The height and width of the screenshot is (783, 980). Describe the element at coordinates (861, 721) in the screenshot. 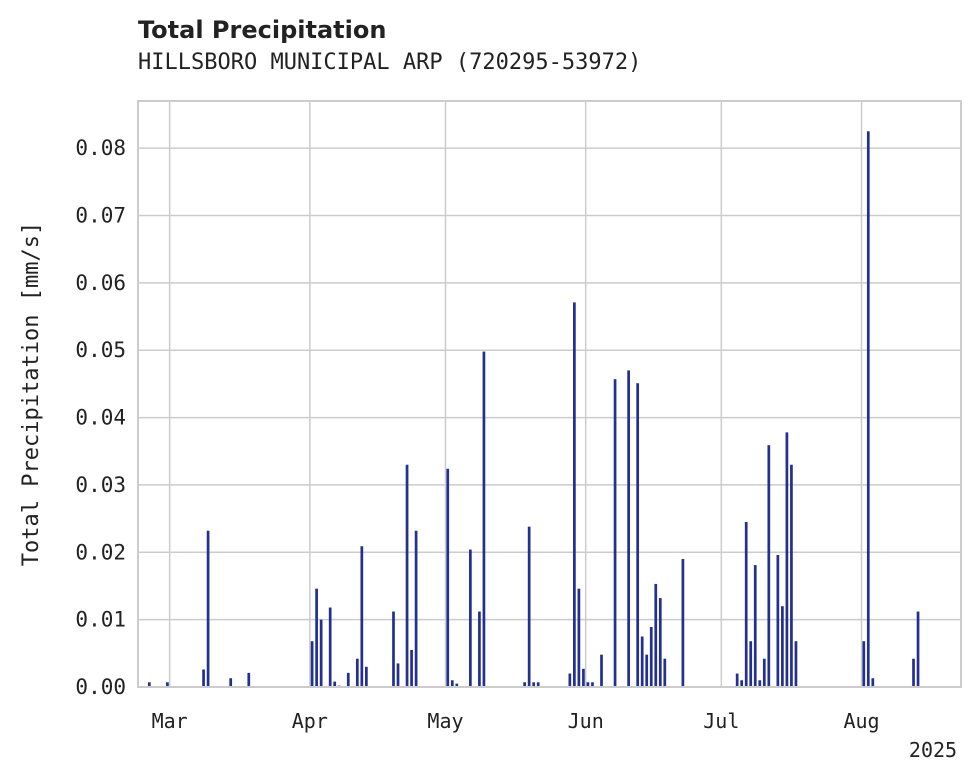

I see `x-tick-label: Aug` at that location.